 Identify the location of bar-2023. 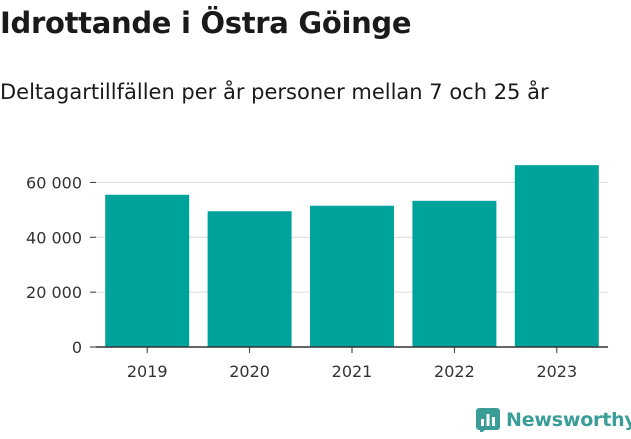
(556, 256).